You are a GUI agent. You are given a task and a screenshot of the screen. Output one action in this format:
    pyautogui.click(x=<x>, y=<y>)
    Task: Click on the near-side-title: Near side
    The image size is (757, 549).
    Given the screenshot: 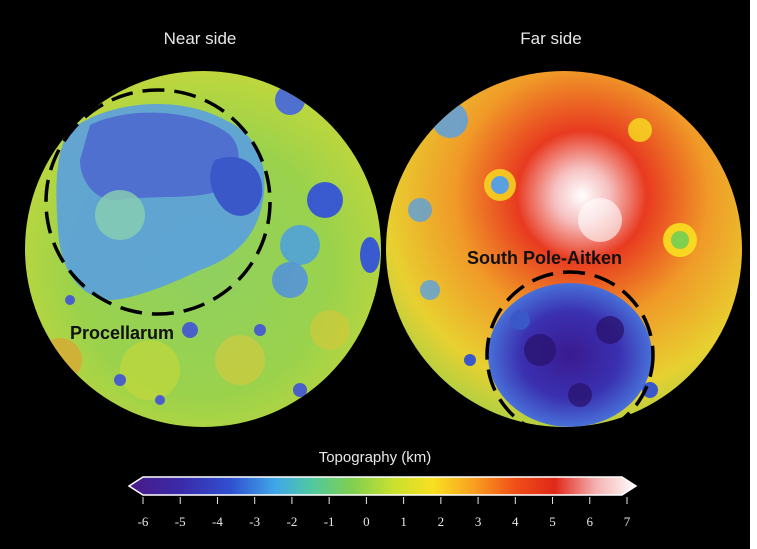 What is the action you would take?
    pyautogui.click(x=200, y=38)
    